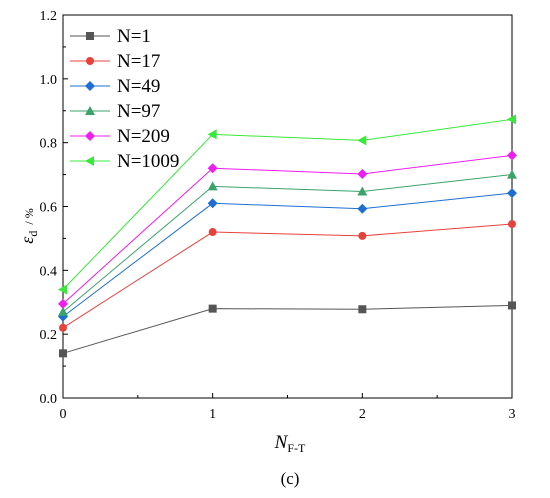 This screenshot has height=498, width=550. Describe the element at coordinates (134, 36) in the screenshot. I see `legend-label: N=1` at that location.